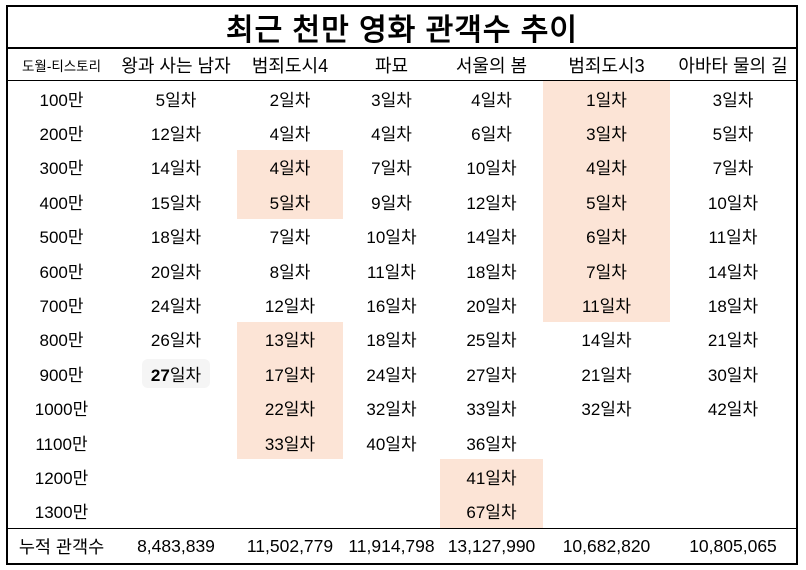 The width and height of the screenshot is (806, 570). Describe the element at coordinates (491, 546) in the screenshot. I see `footer-total-movie-4: 13,127,990` at that location.